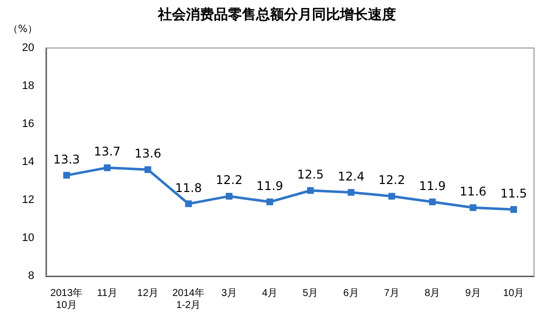 This screenshot has width=554, height=320. What do you see at coordinates (270, 293) in the screenshot?
I see `x-tick-label: 4月` at bounding box center [270, 293].